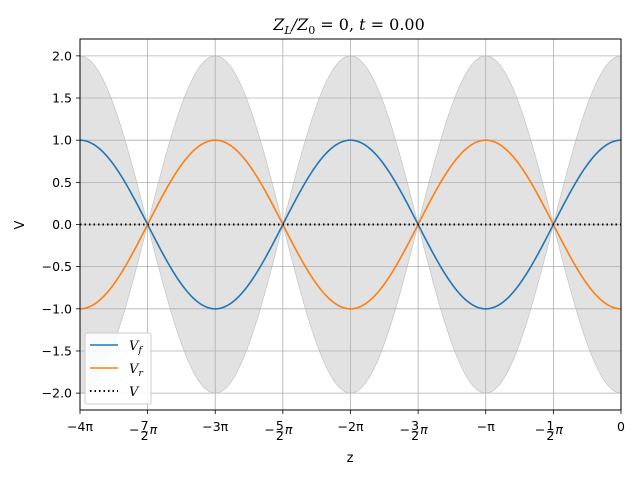 The width and height of the screenshot is (640, 480). Describe the element at coordinates (62, 98) in the screenshot. I see `y-tick-label: 1.5` at that location.